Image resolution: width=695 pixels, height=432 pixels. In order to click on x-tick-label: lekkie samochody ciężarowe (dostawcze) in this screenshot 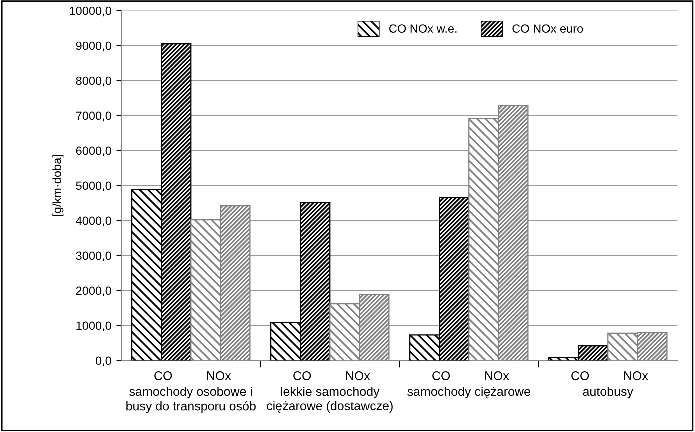, I will do `click(330, 399)`.